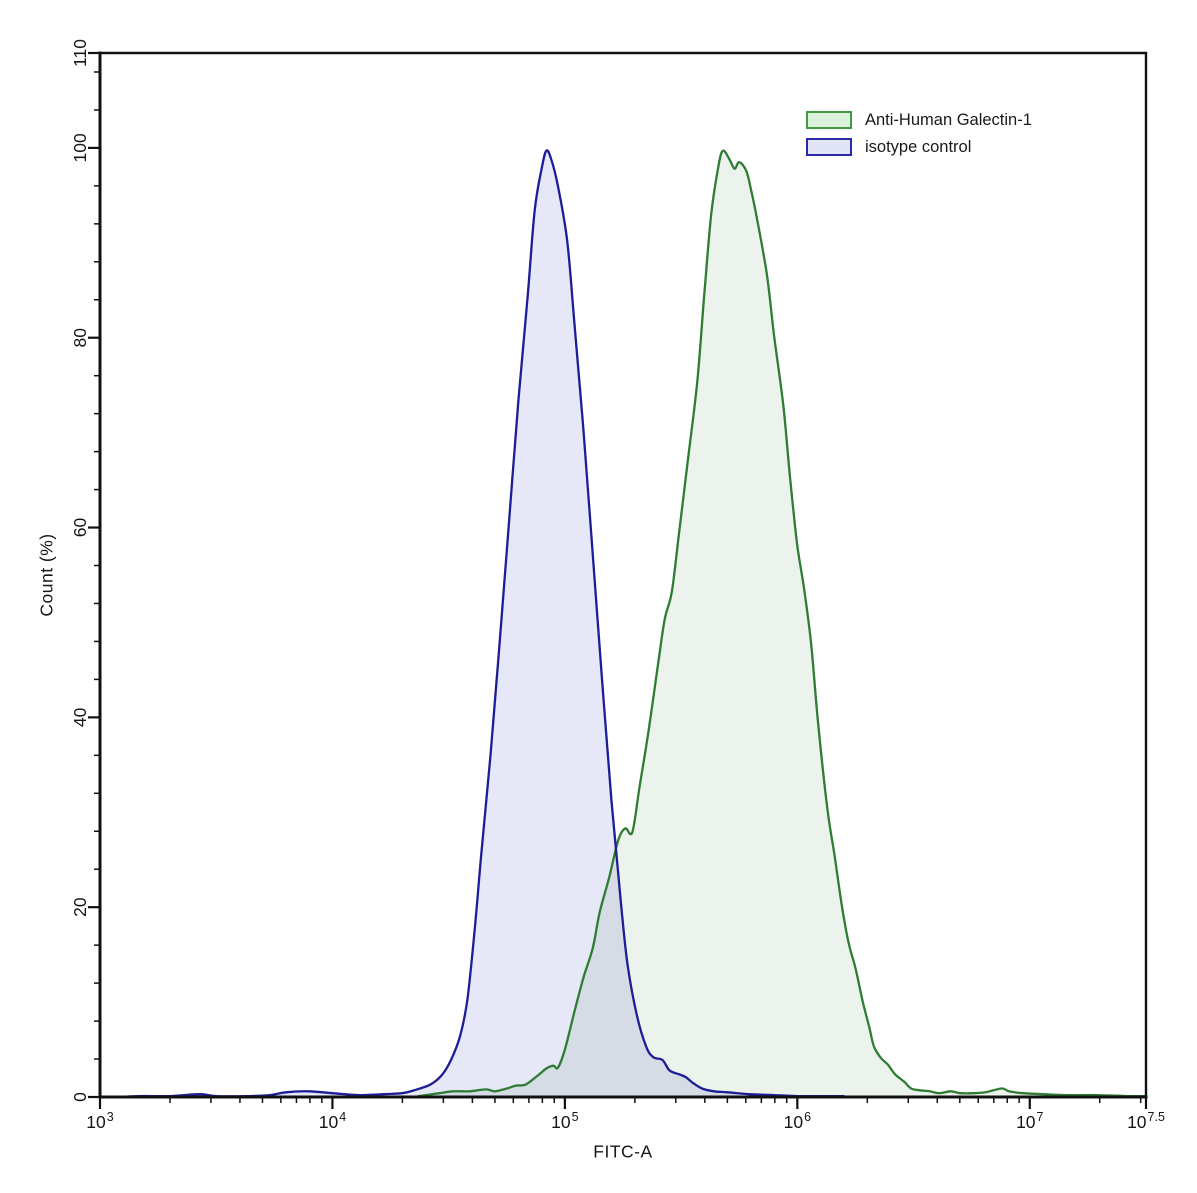  I want to click on legend: Anti-Human Galectin-1 isotype control, so click(919, 133).